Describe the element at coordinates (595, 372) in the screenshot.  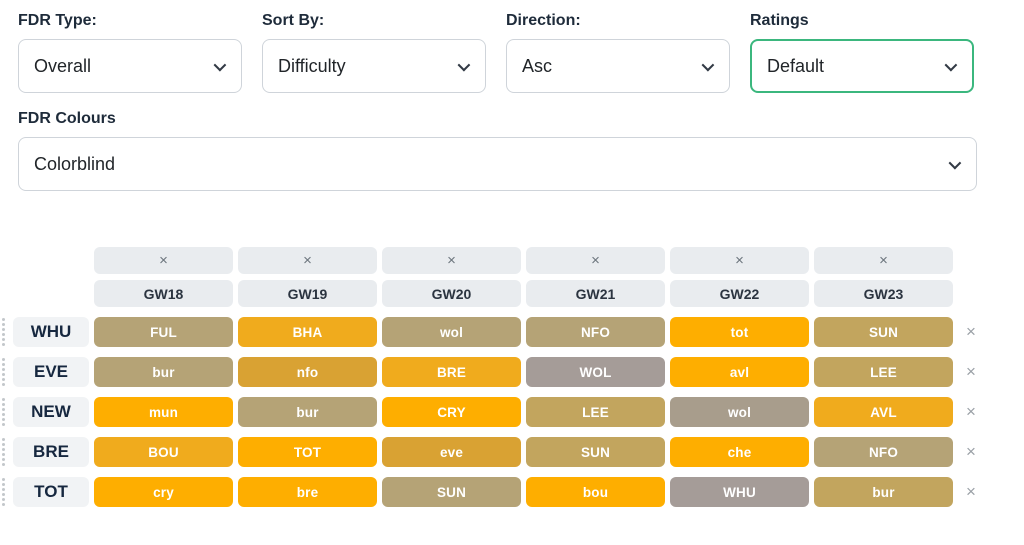
I see `fixture-cell: WOL` at that location.